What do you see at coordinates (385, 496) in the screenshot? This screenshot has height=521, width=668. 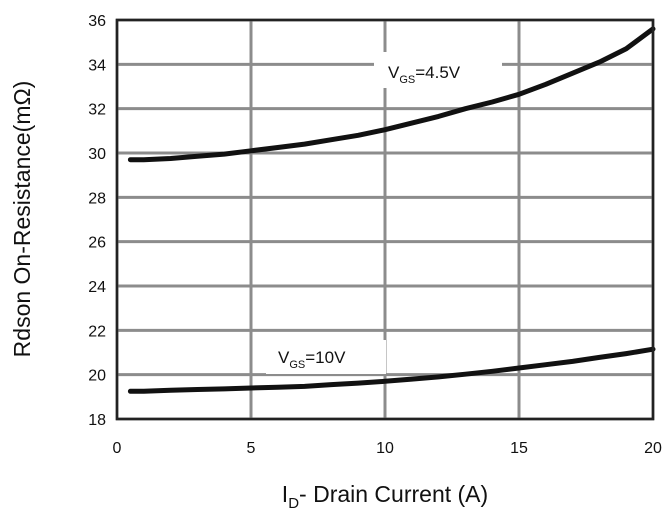 I see `x-axis-title: ID- Drain Current (A)` at bounding box center [385, 496].